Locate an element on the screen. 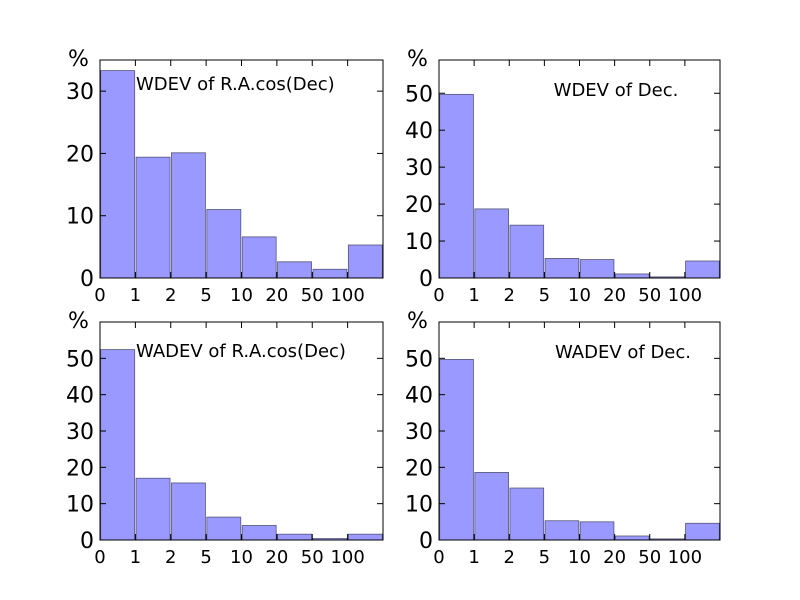 The image size is (800, 600). chart-title-wdev-ra: WDEV of R.A.cos(Dec) is located at coordinates (235, 84).